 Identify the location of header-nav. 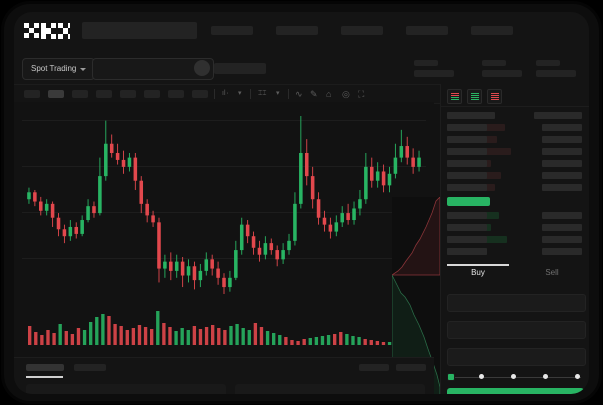
(362, 30).